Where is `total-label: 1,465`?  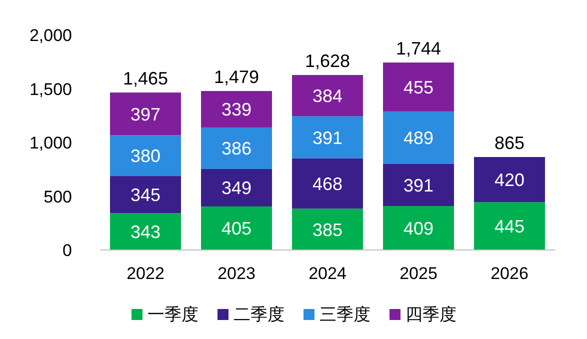 total-label: 1,465 is located at coordinates (145, 78).